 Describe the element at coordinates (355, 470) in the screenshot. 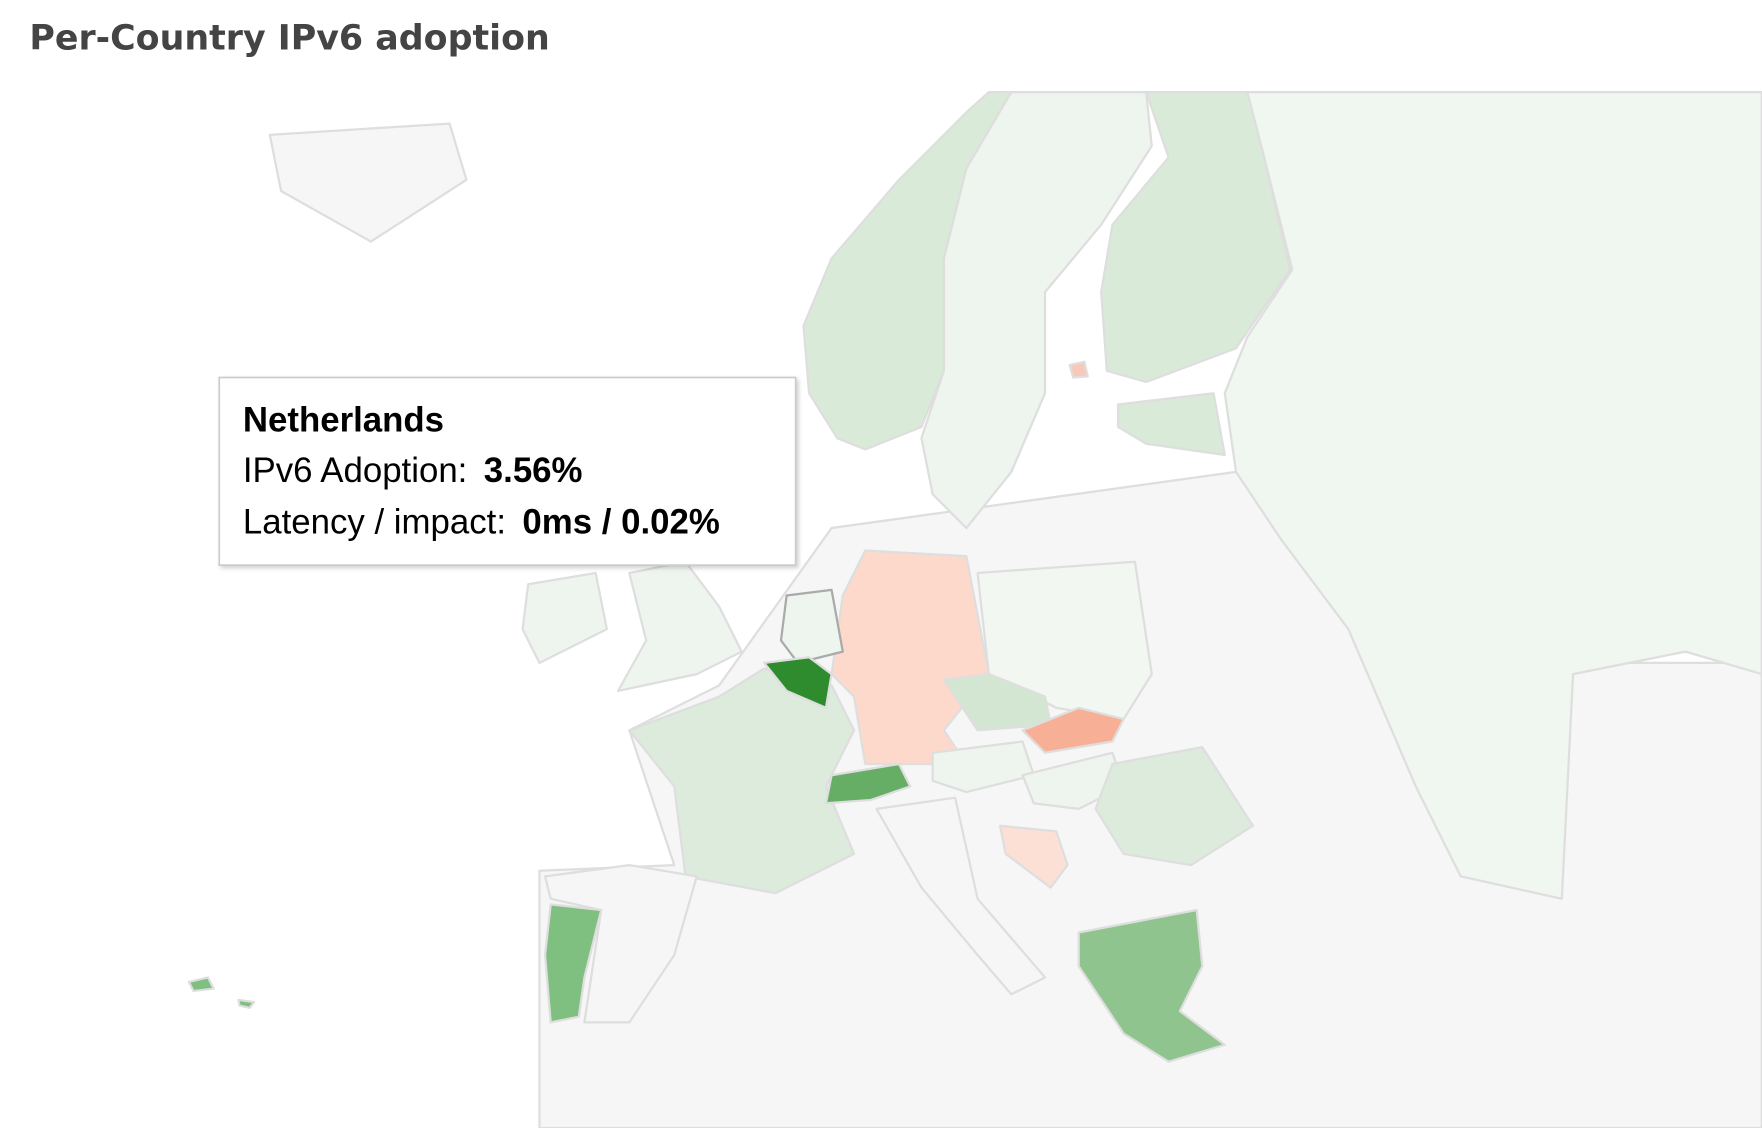

I see `tooltip-label: IPv6 Adoption:` at that location.